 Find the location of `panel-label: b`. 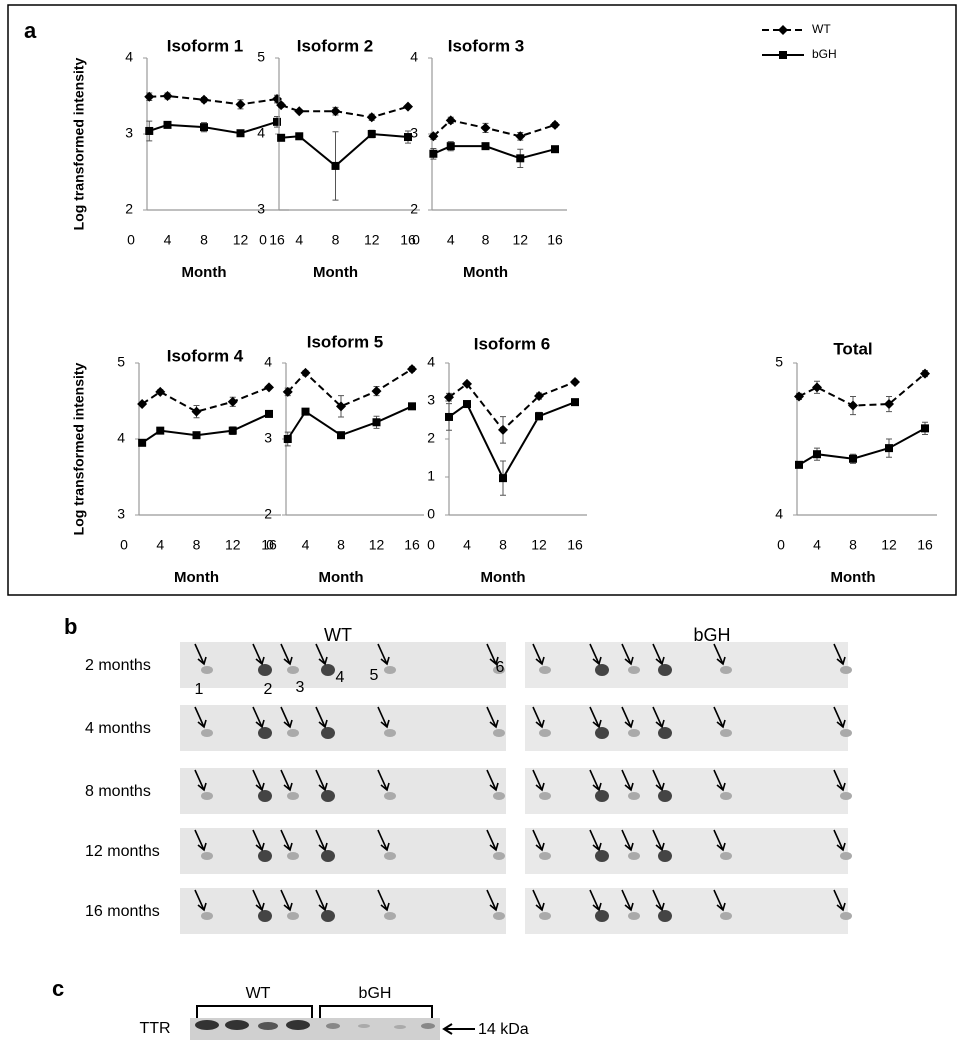

panel-label: b is located at coordinates (70, 626).